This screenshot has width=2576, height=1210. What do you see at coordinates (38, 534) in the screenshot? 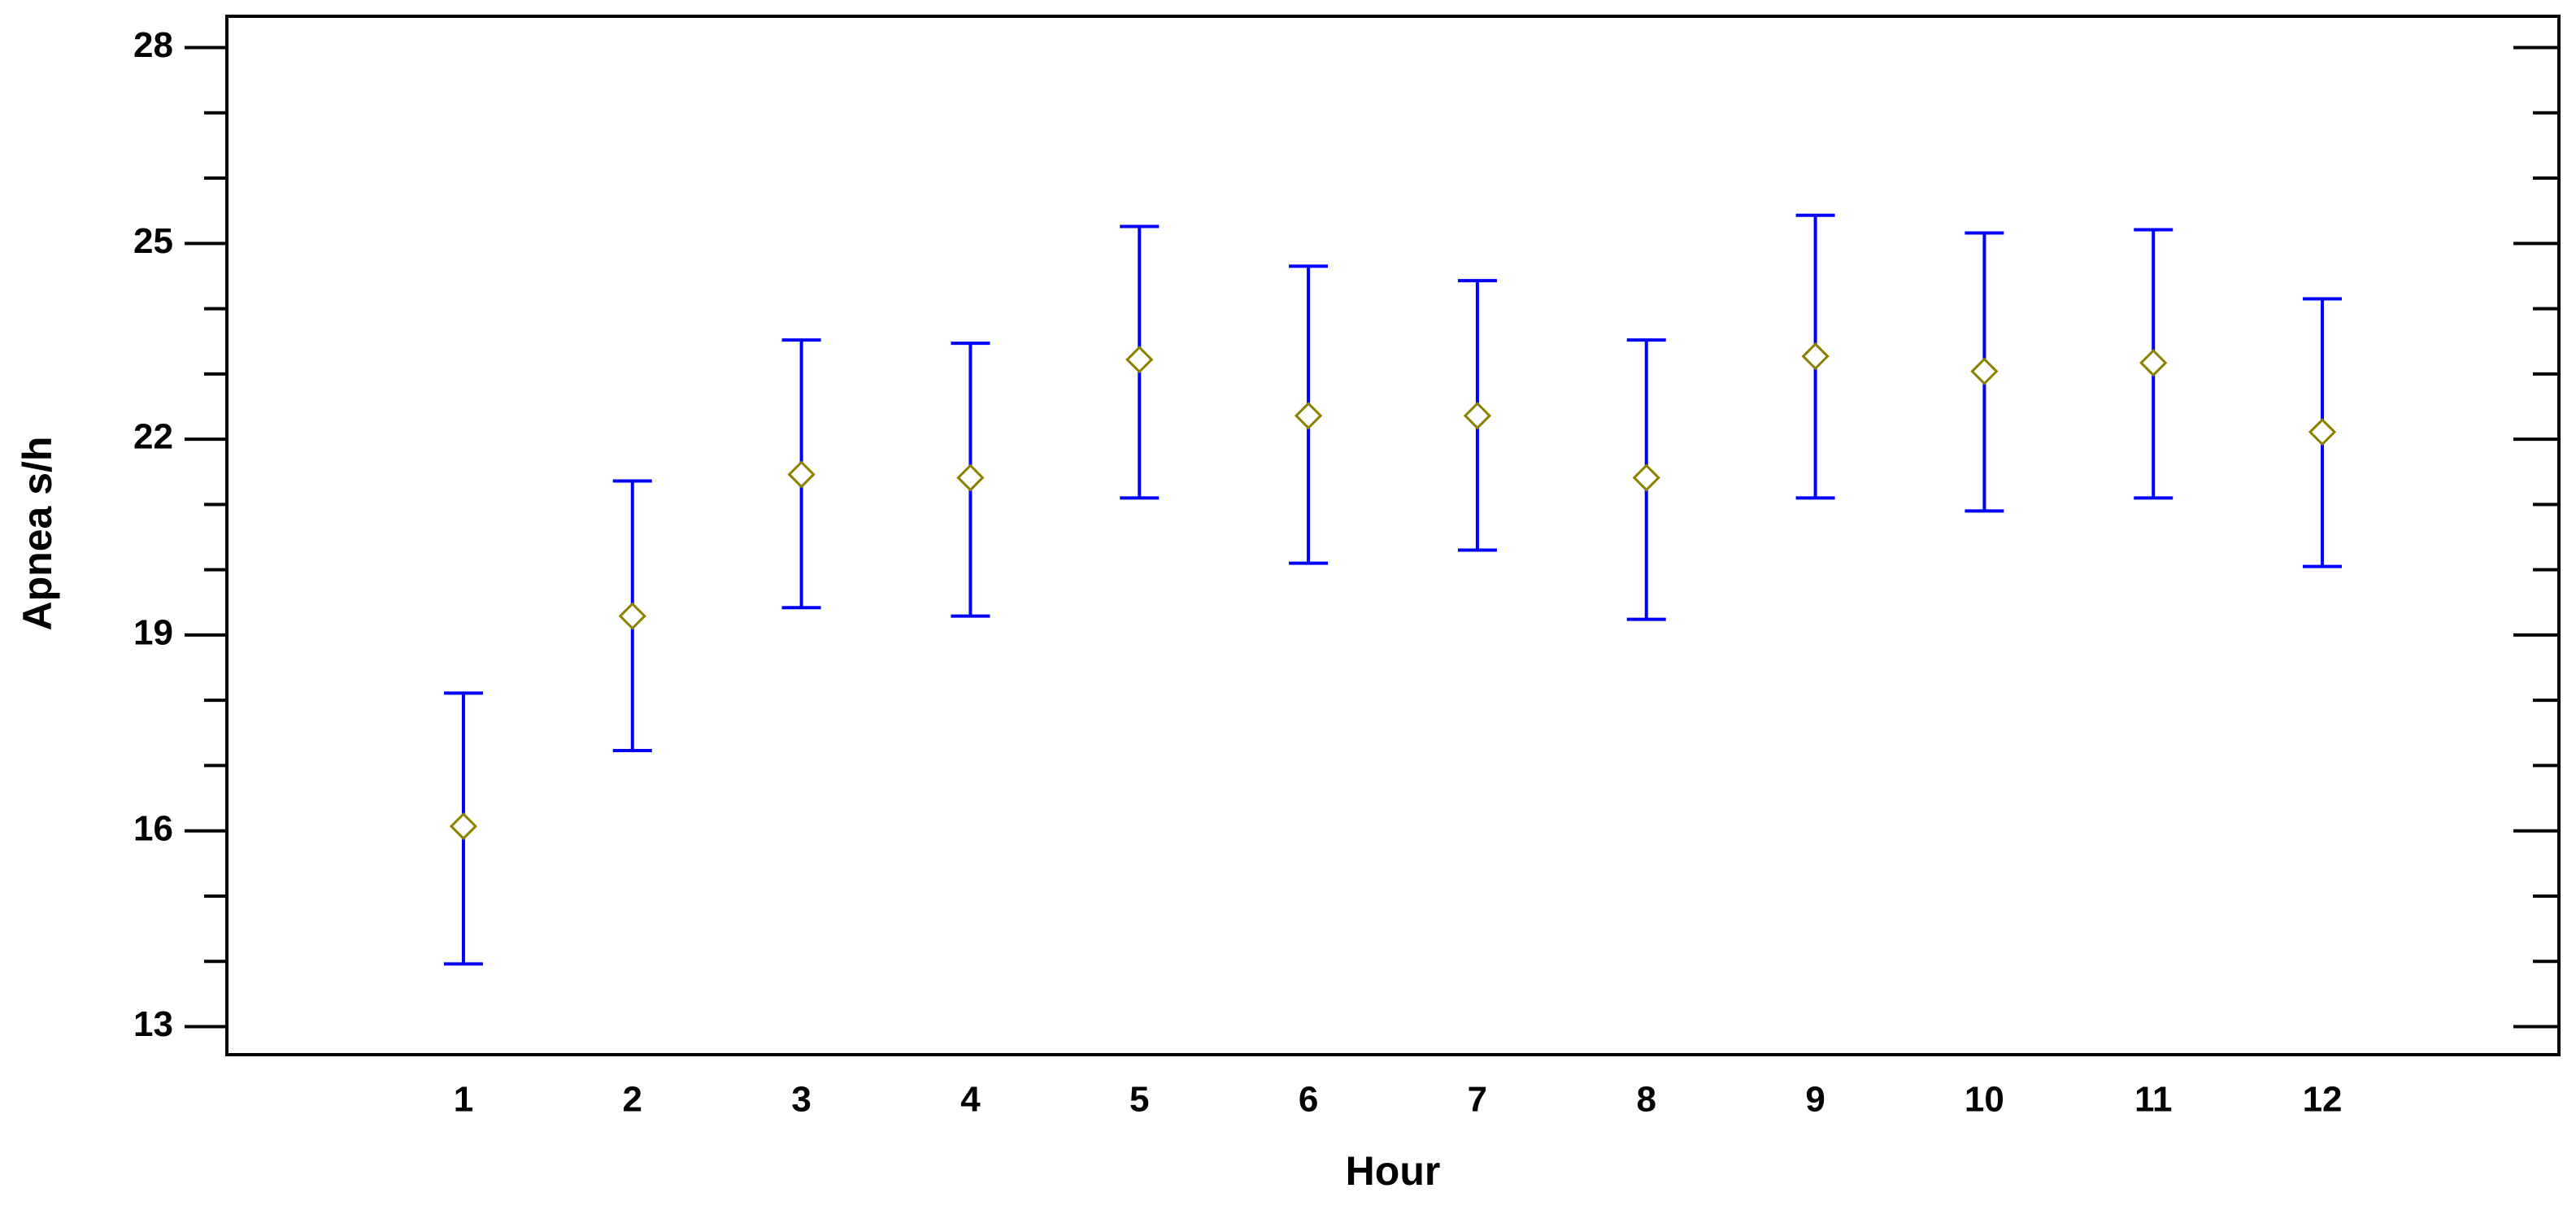
I see `y-axis-label: Apnea s/h` at bounding box center [38, 534].